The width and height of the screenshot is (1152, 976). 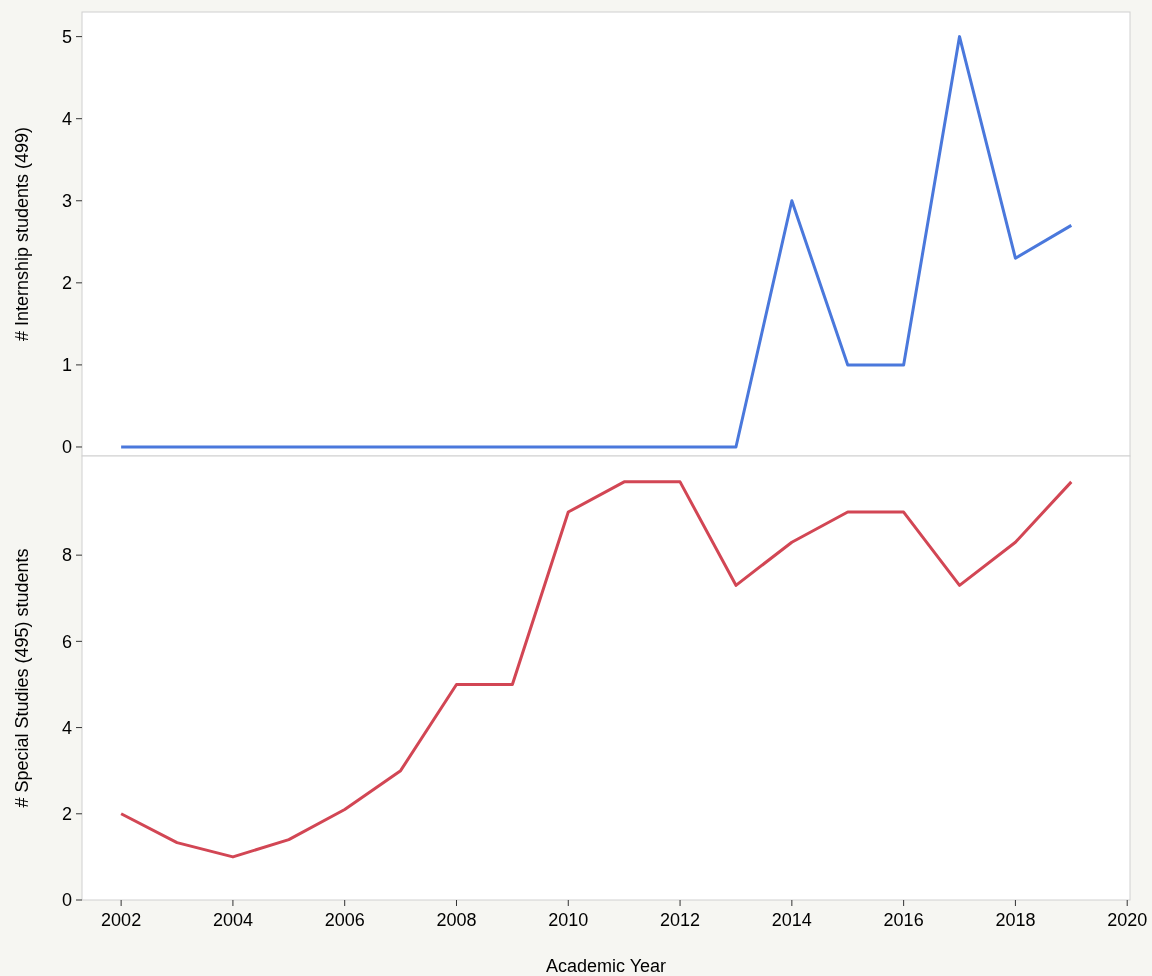 I want to click on y-axis-title: # Special Studies (495) students, so click(x=22, y=678).